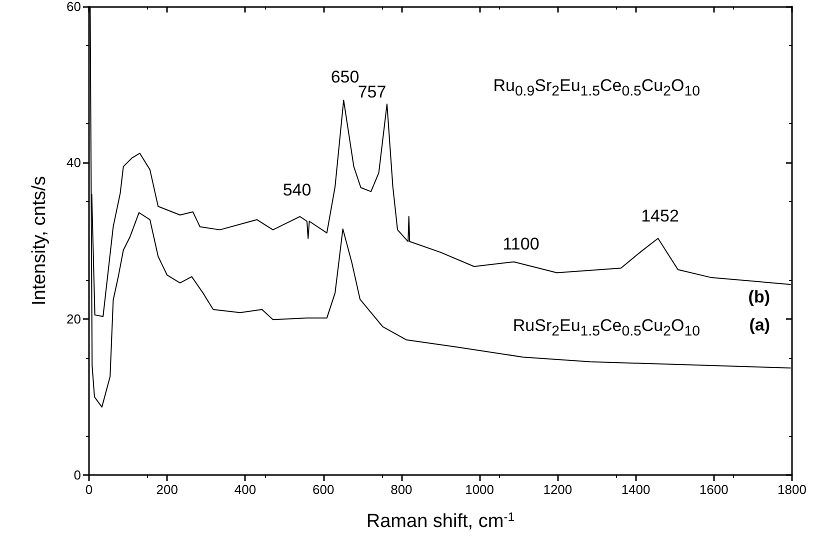 Image resolution: width=814 pixels, height=556 pixels. I want to click on x-tick-label: 1600, so click(713, 489).